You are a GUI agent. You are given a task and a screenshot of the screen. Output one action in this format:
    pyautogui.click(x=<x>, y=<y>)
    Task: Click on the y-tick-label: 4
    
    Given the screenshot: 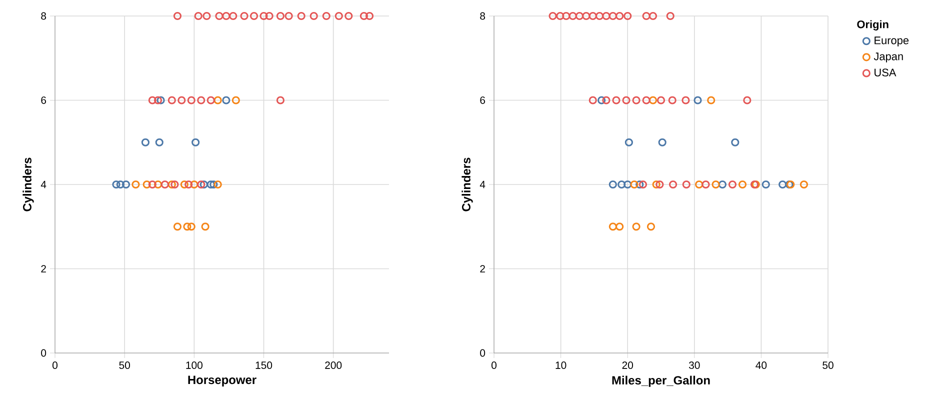 What is the action you would take?
    pyautogui.click(x=483, y=184)
    